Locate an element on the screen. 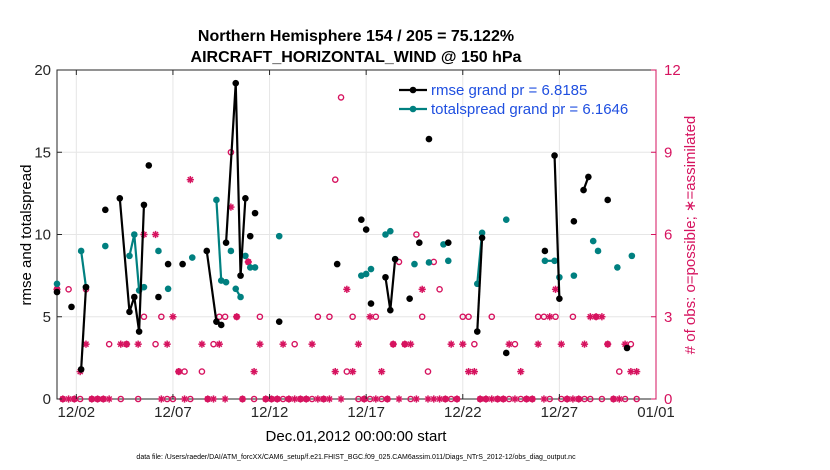  y2-tick-label: 12 is located at coordinates (672, 70).